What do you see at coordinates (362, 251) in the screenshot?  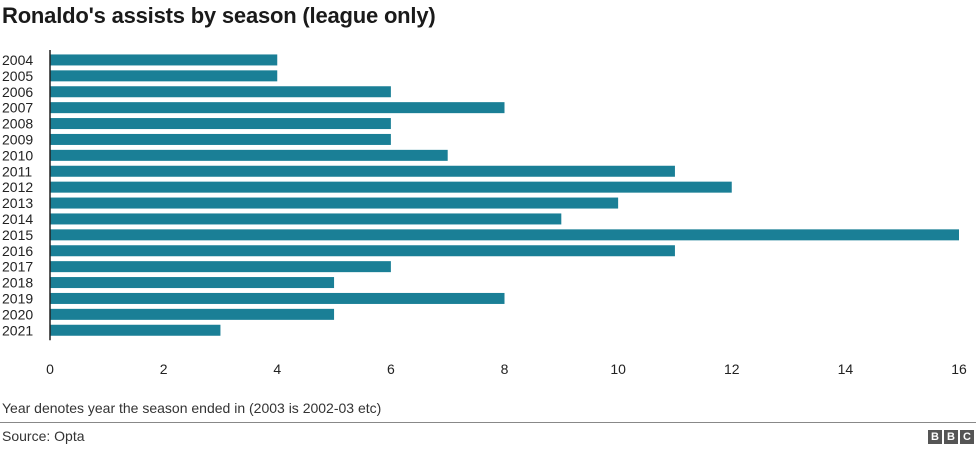 I see `bar-2016` at bounding box center [362, 251].